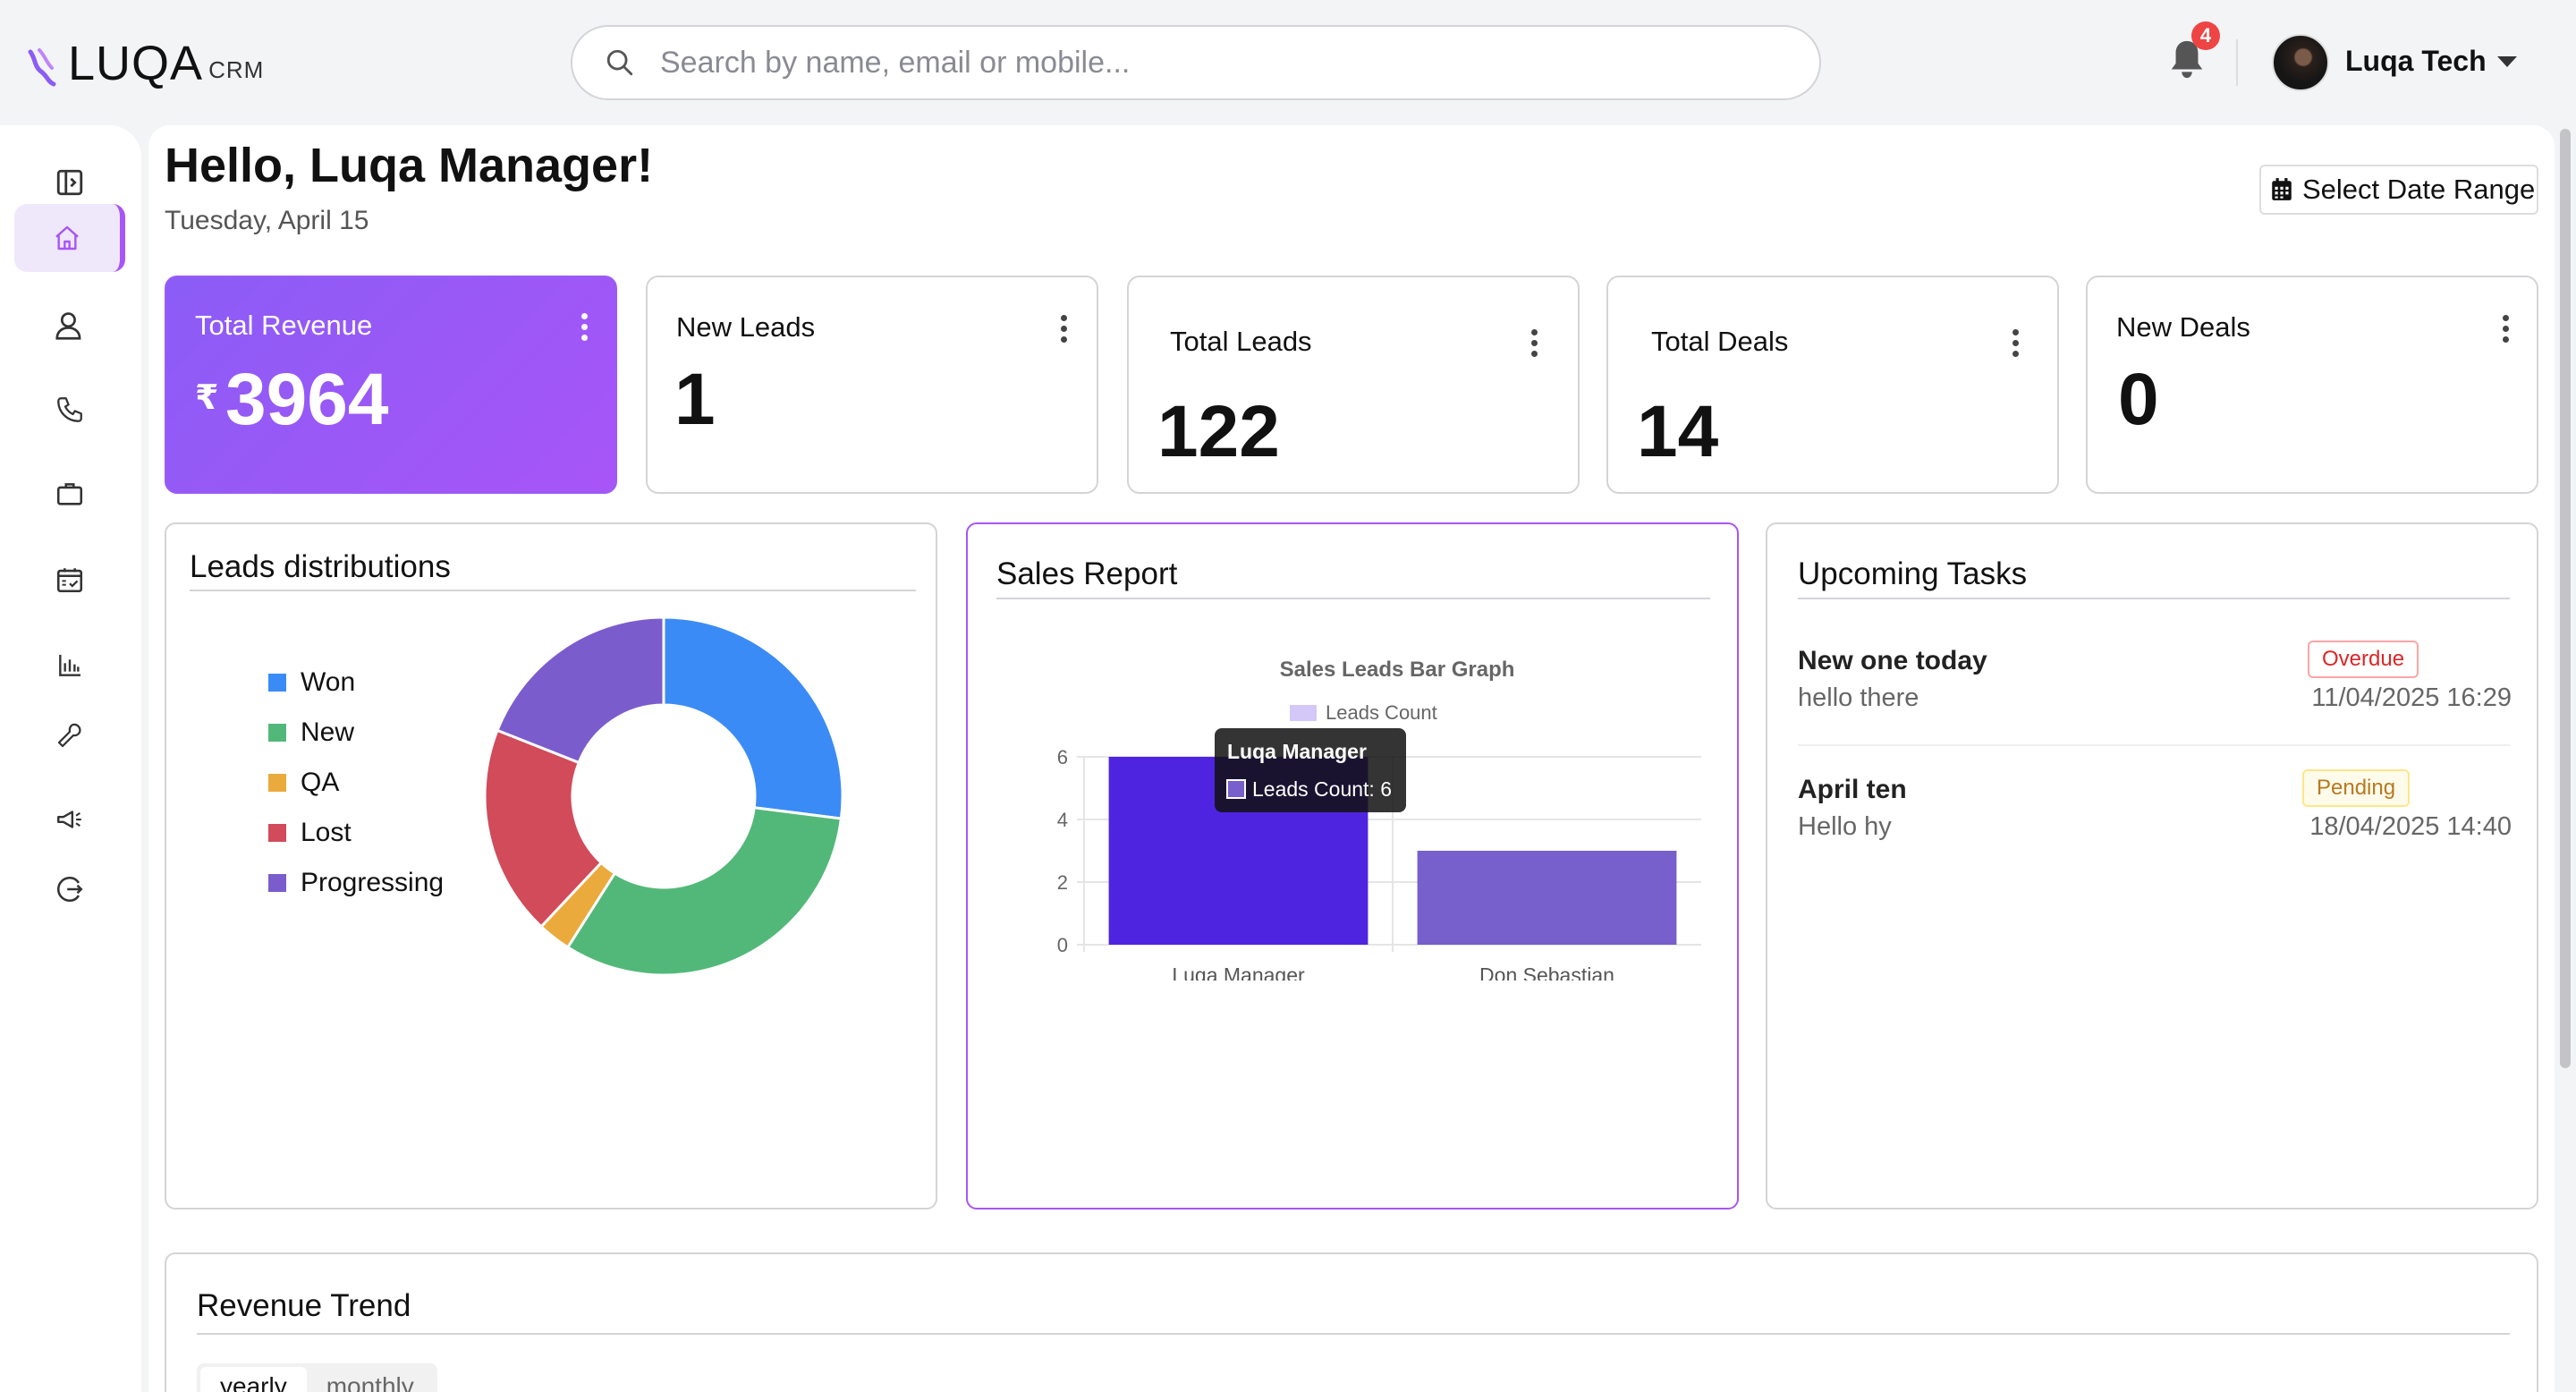 The width and height of the screenshot is (2576, 1392). Describe the element at coordinates (1062, 820) in the screenshot. I see `y-tick-label: 4` at that location.